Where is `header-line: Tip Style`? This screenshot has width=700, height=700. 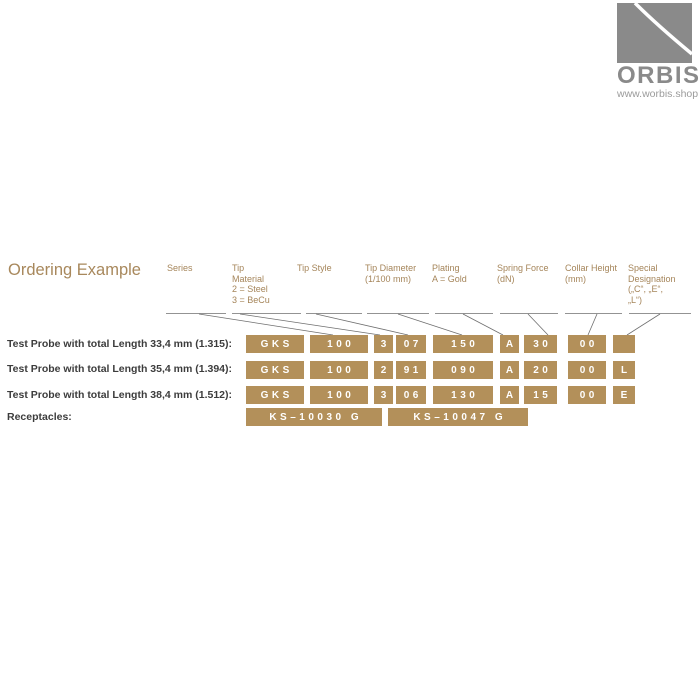
header-line: Tip Style is located at coordinates (314, 268).